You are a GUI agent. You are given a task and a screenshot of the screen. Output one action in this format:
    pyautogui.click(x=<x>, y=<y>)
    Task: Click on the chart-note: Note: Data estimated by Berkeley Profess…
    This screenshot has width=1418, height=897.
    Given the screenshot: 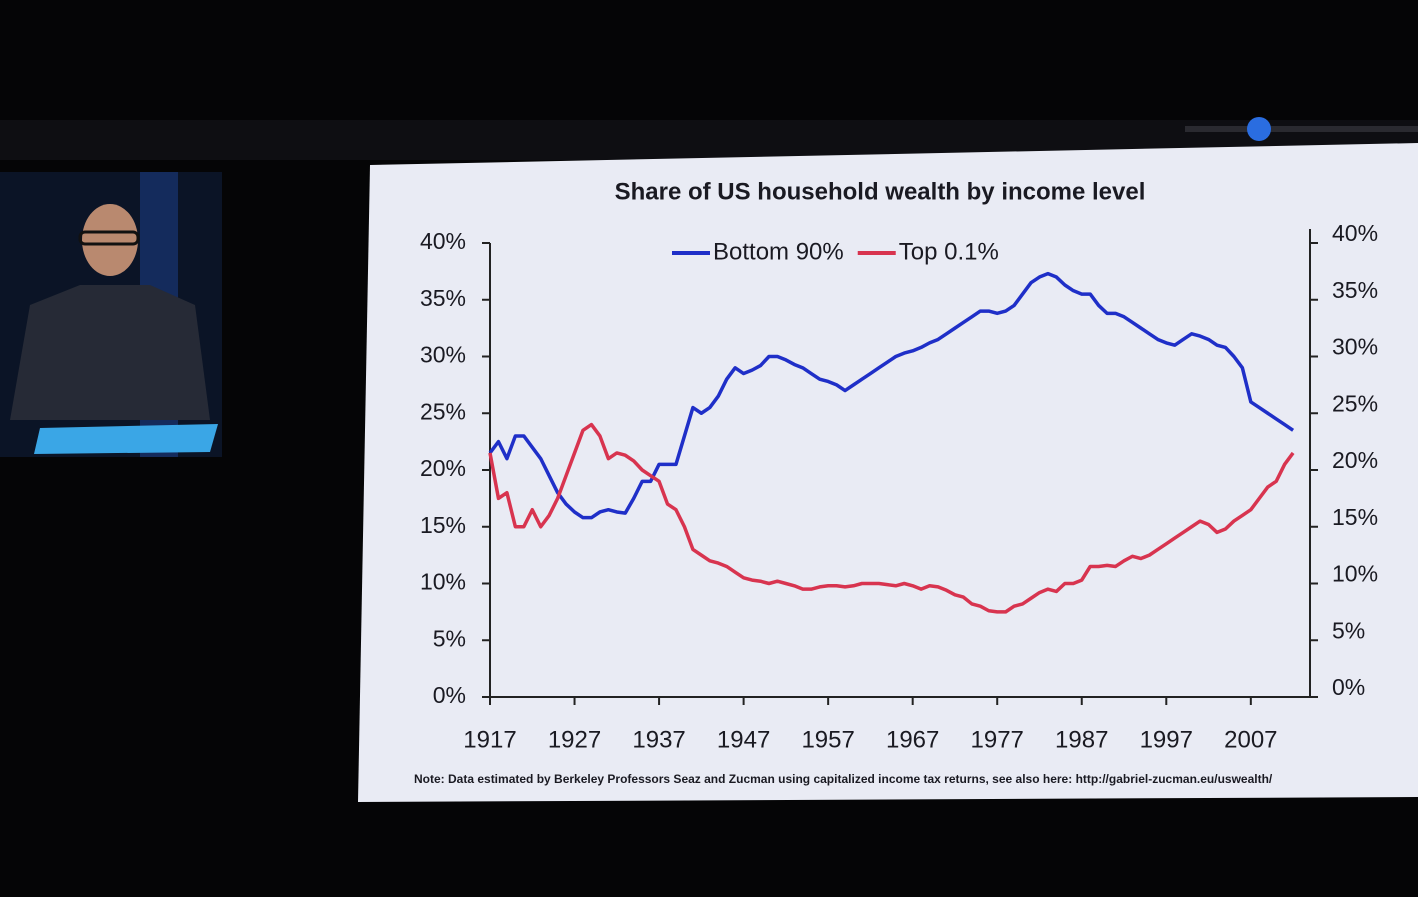 What is the action you would take?
    pyautogui.click(x=843, y=779)
    